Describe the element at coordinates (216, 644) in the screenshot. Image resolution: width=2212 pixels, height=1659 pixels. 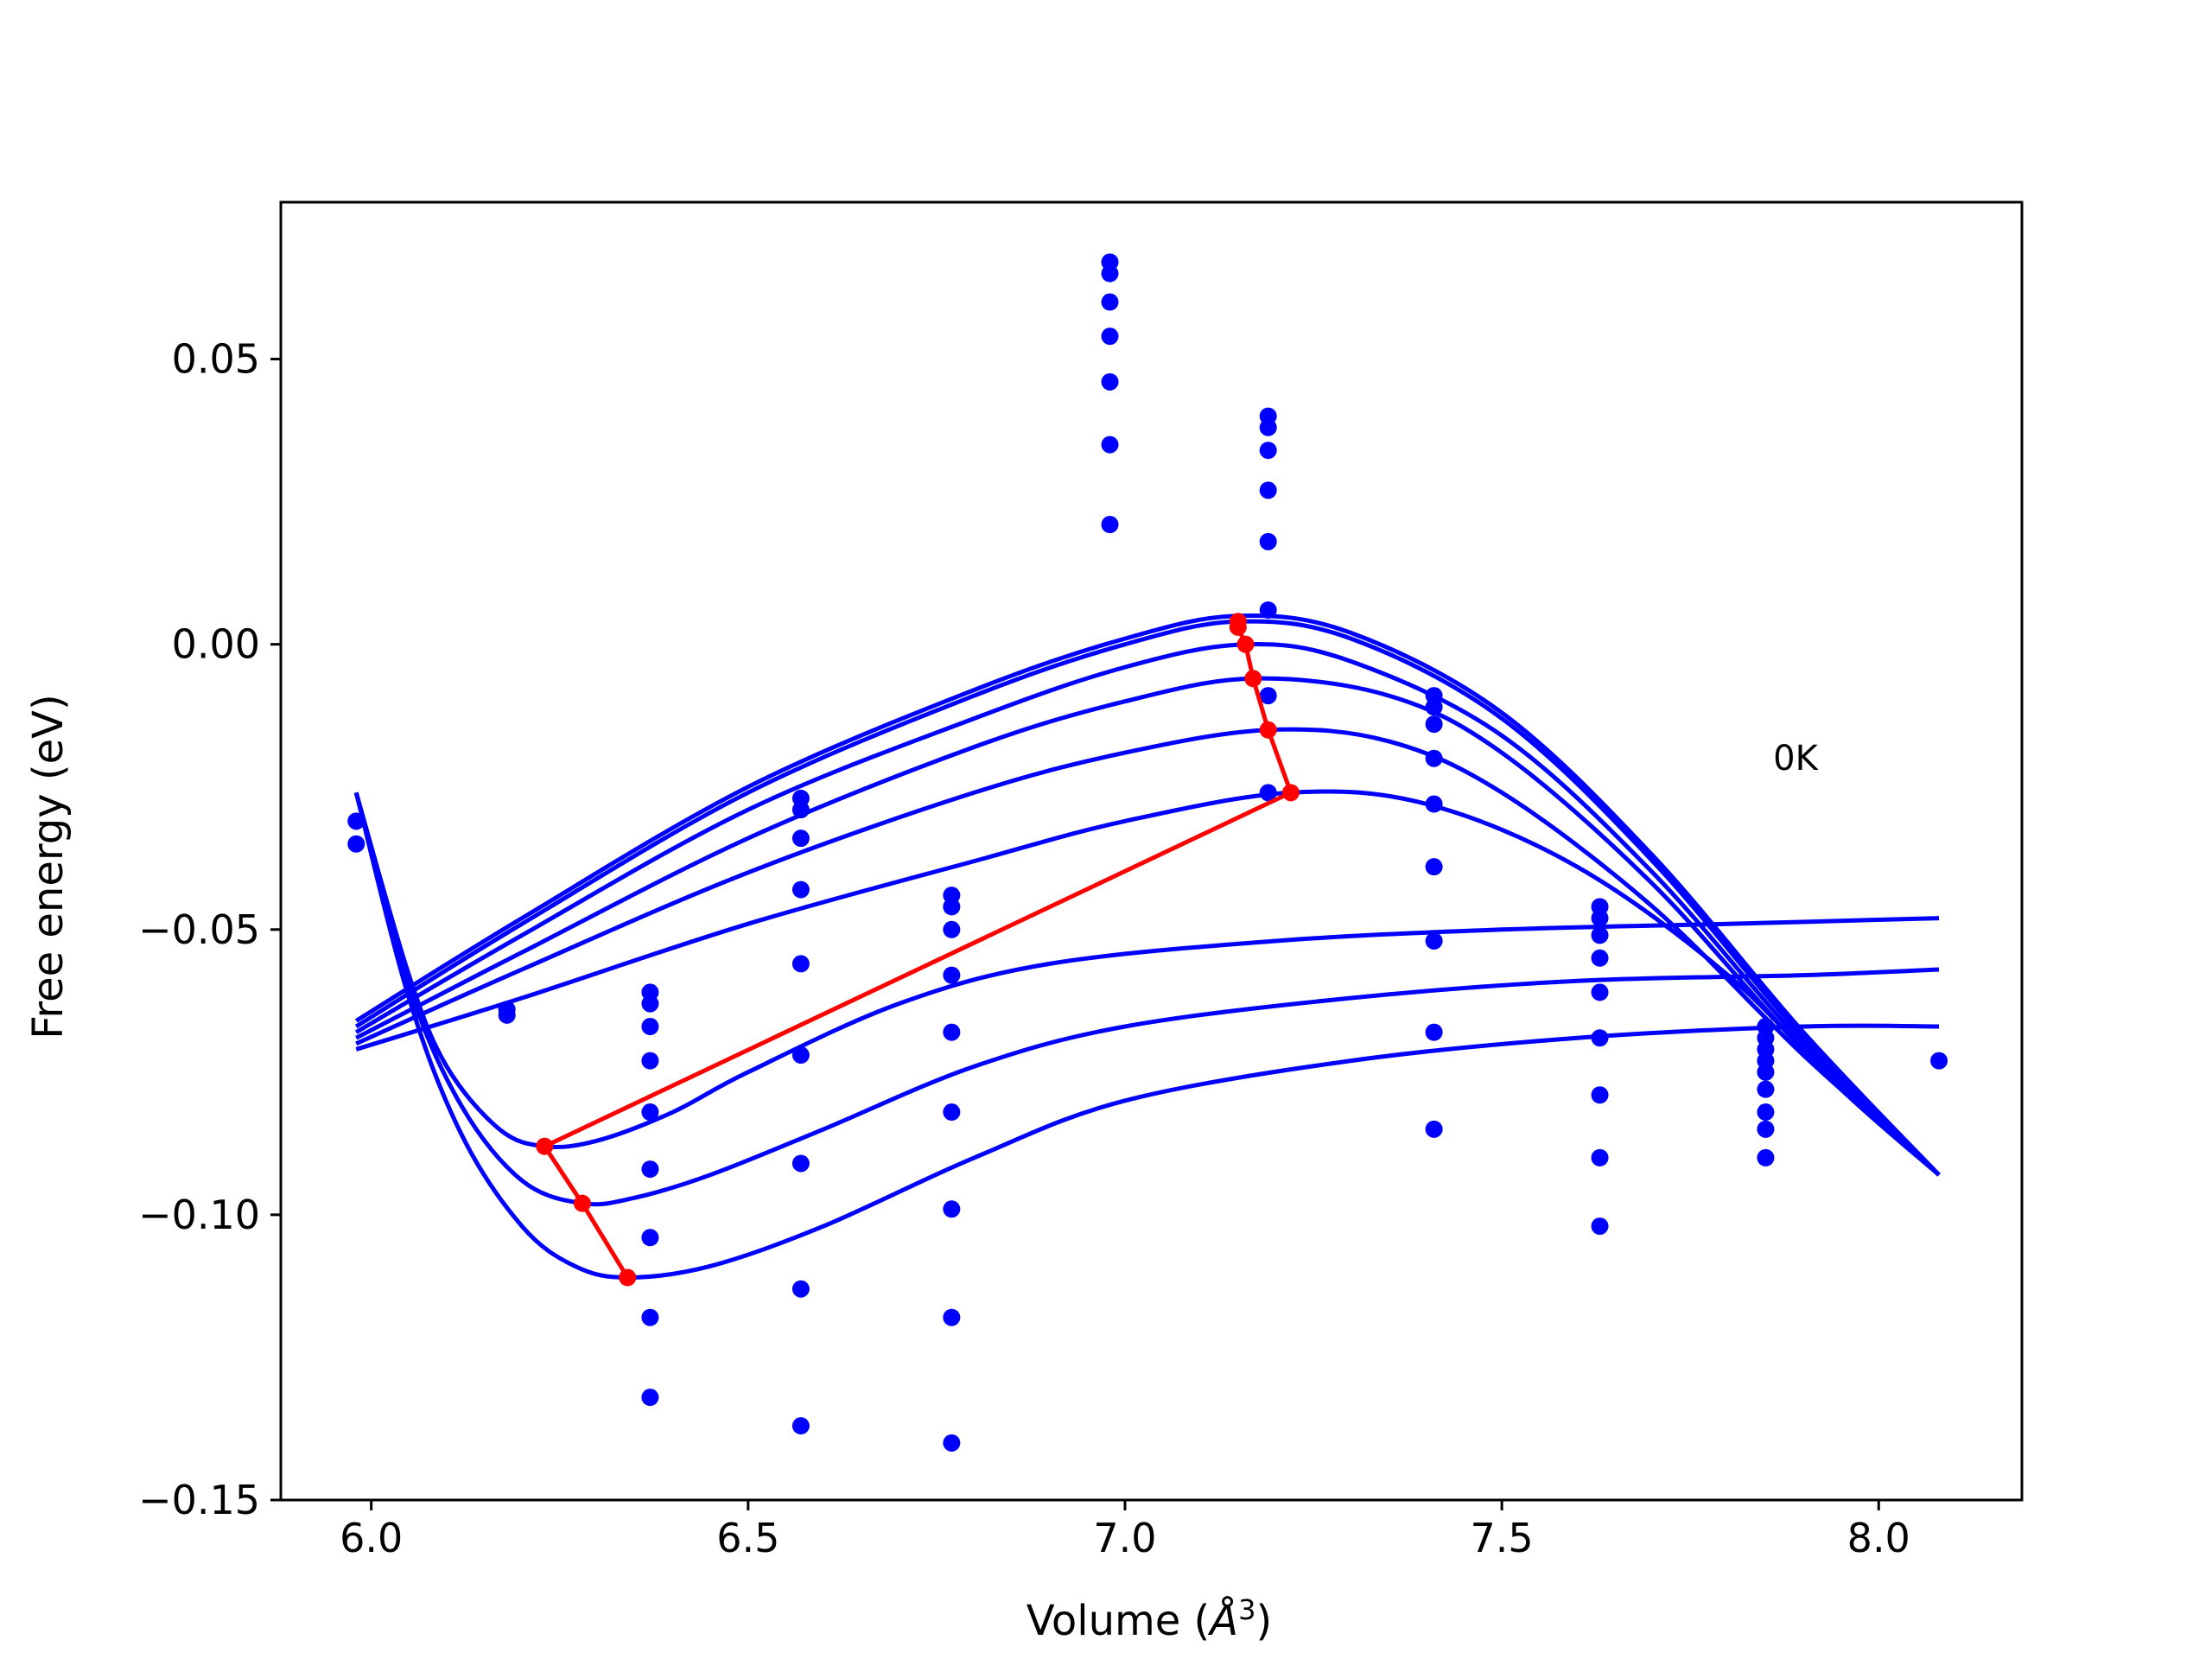
I see `y-tick-label: 0.00` at that location.